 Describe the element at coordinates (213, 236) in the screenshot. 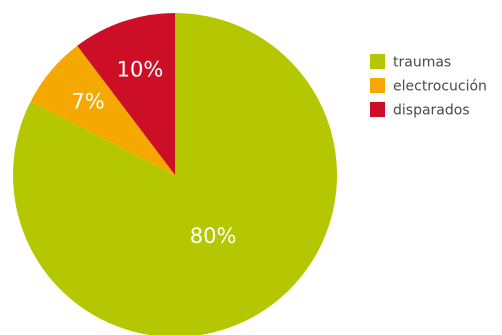

I see `slice-label-traumas: 80%` at that location.